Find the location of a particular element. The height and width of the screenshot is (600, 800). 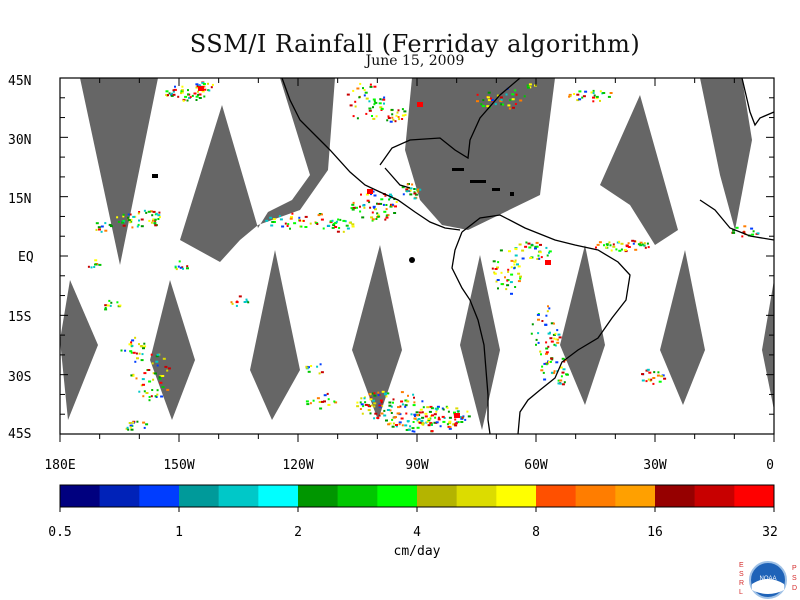

chart-subtitle: June 15, 2009 is located at coordinates (415, 61).